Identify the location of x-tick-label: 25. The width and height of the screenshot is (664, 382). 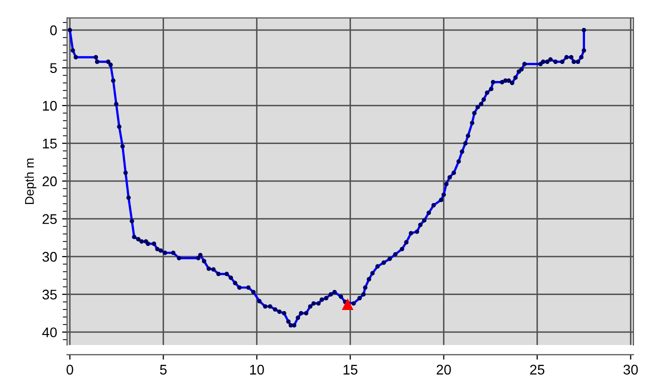
(537, 369).